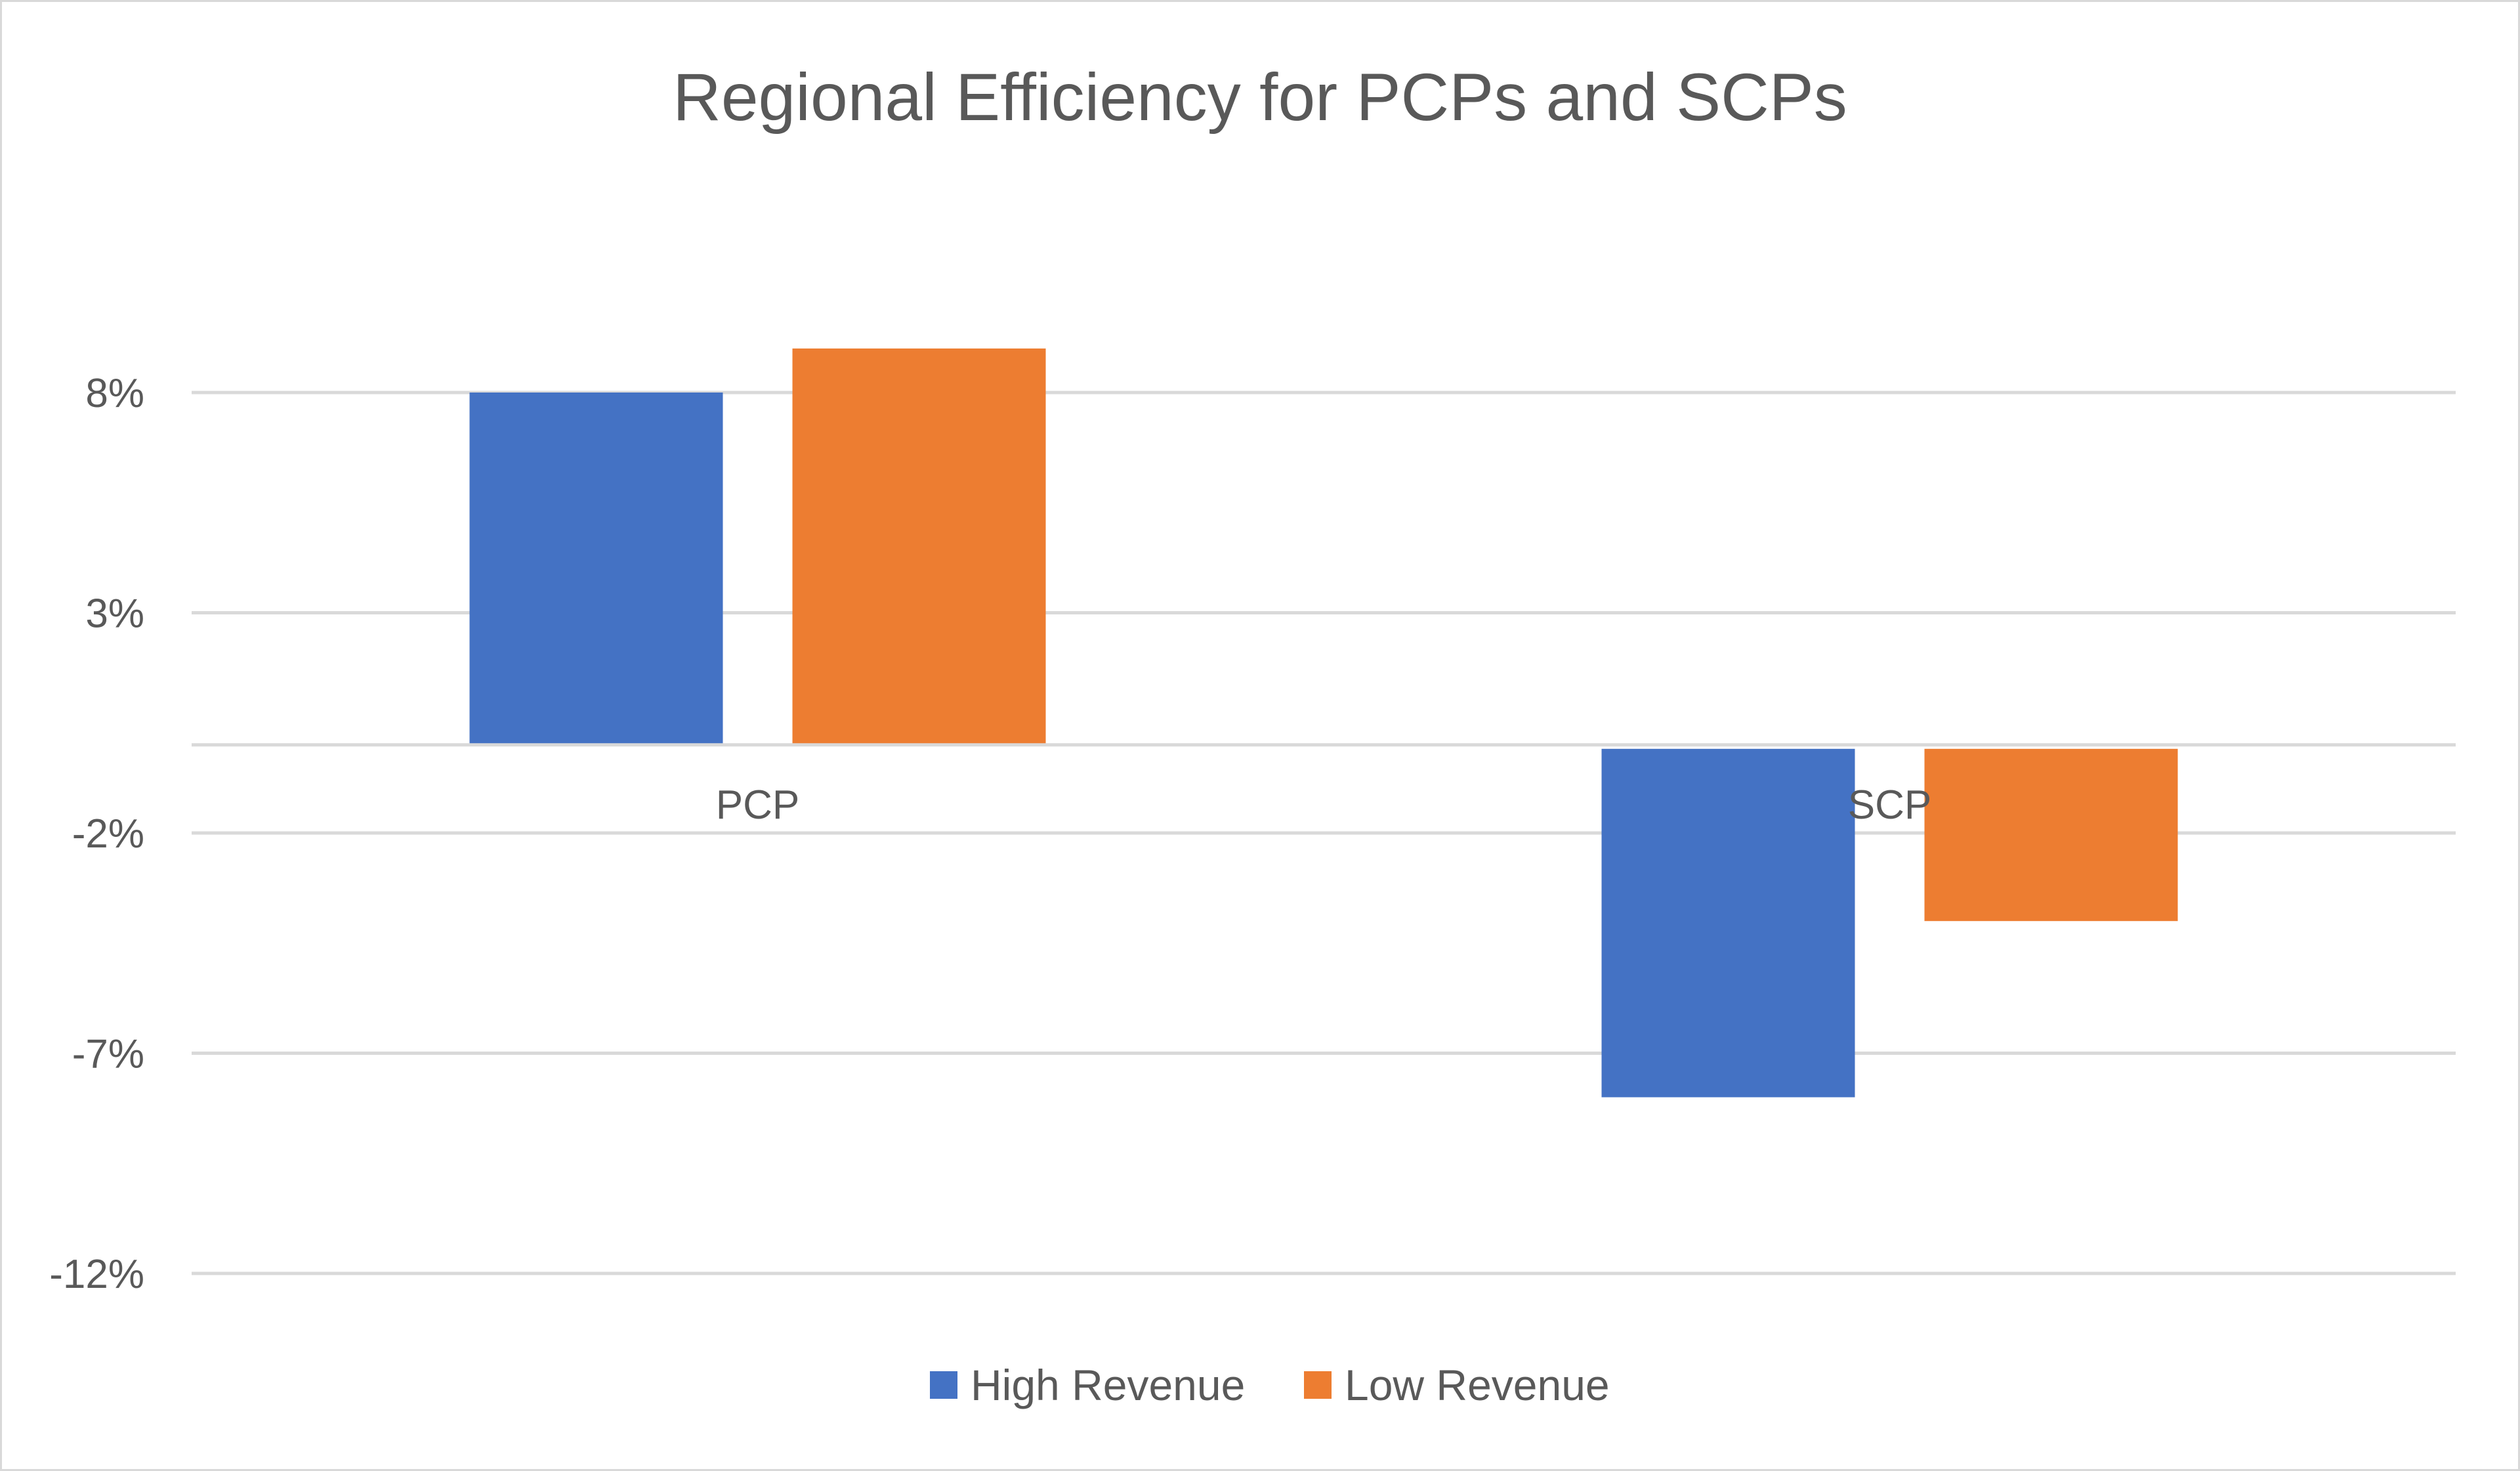  I want to click on legend-label-high-revenue: High Revenue, so click(1108, 1385).